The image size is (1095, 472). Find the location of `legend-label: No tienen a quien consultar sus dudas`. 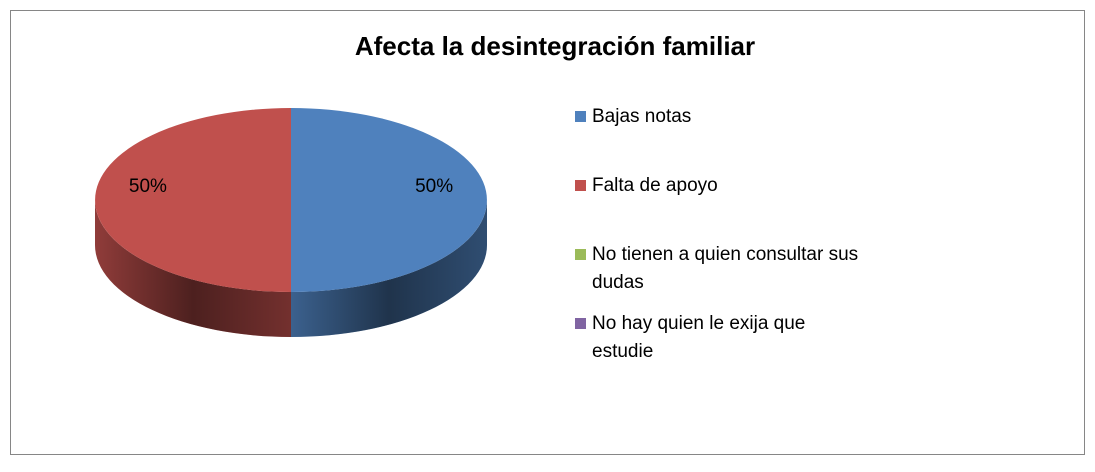

legend-label: No tienen a quien consultar sus dudas is located at coordinates (725, 268).